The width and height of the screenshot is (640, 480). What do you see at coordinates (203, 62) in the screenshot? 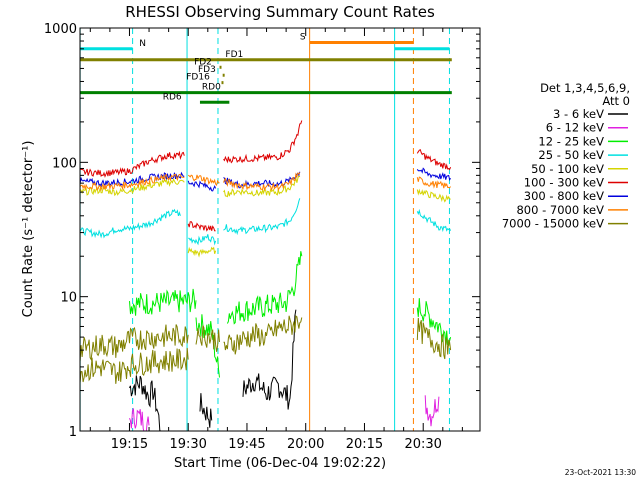
I see `flag-label-3: FD2` at bounding box center [203, 62].